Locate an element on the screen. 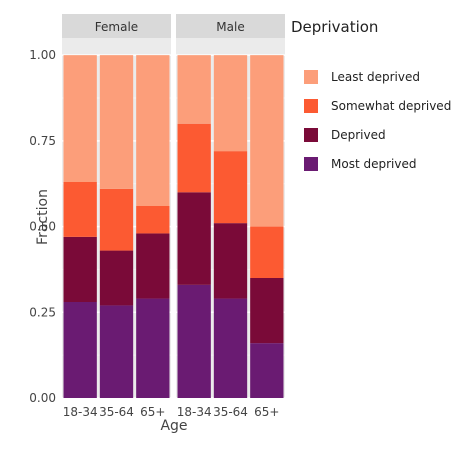 This screenshot has height=450, width=467. y-tick-label: 0.00 is located at coordinates (42, 398).